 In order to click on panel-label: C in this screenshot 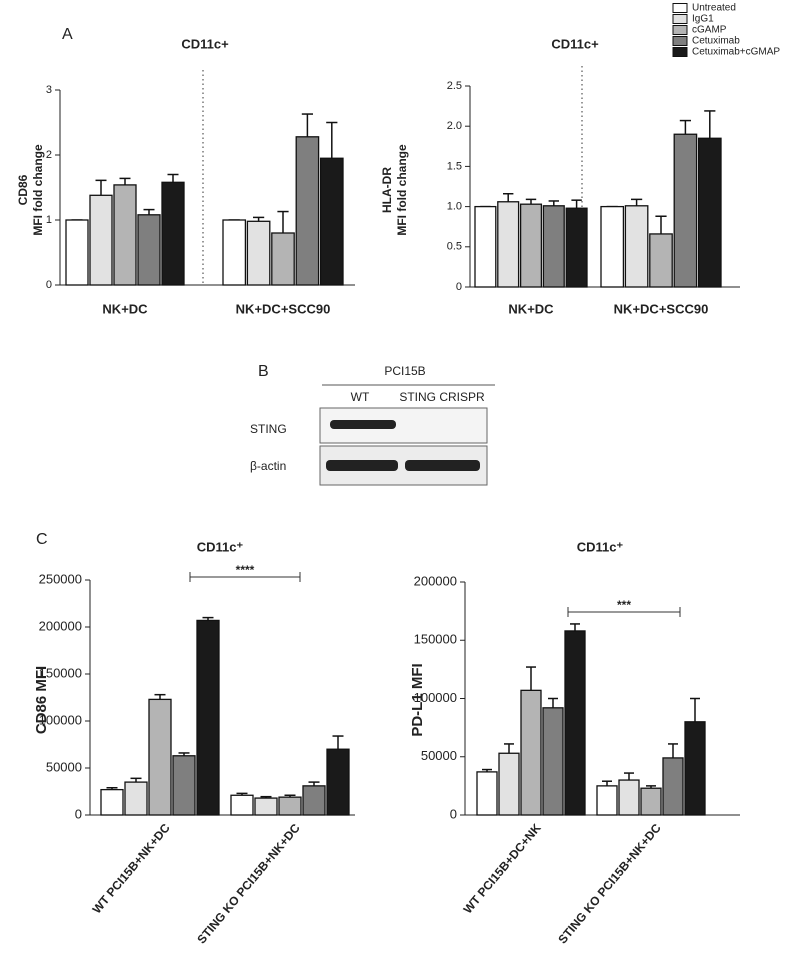, I will do `click(42, 539)`.